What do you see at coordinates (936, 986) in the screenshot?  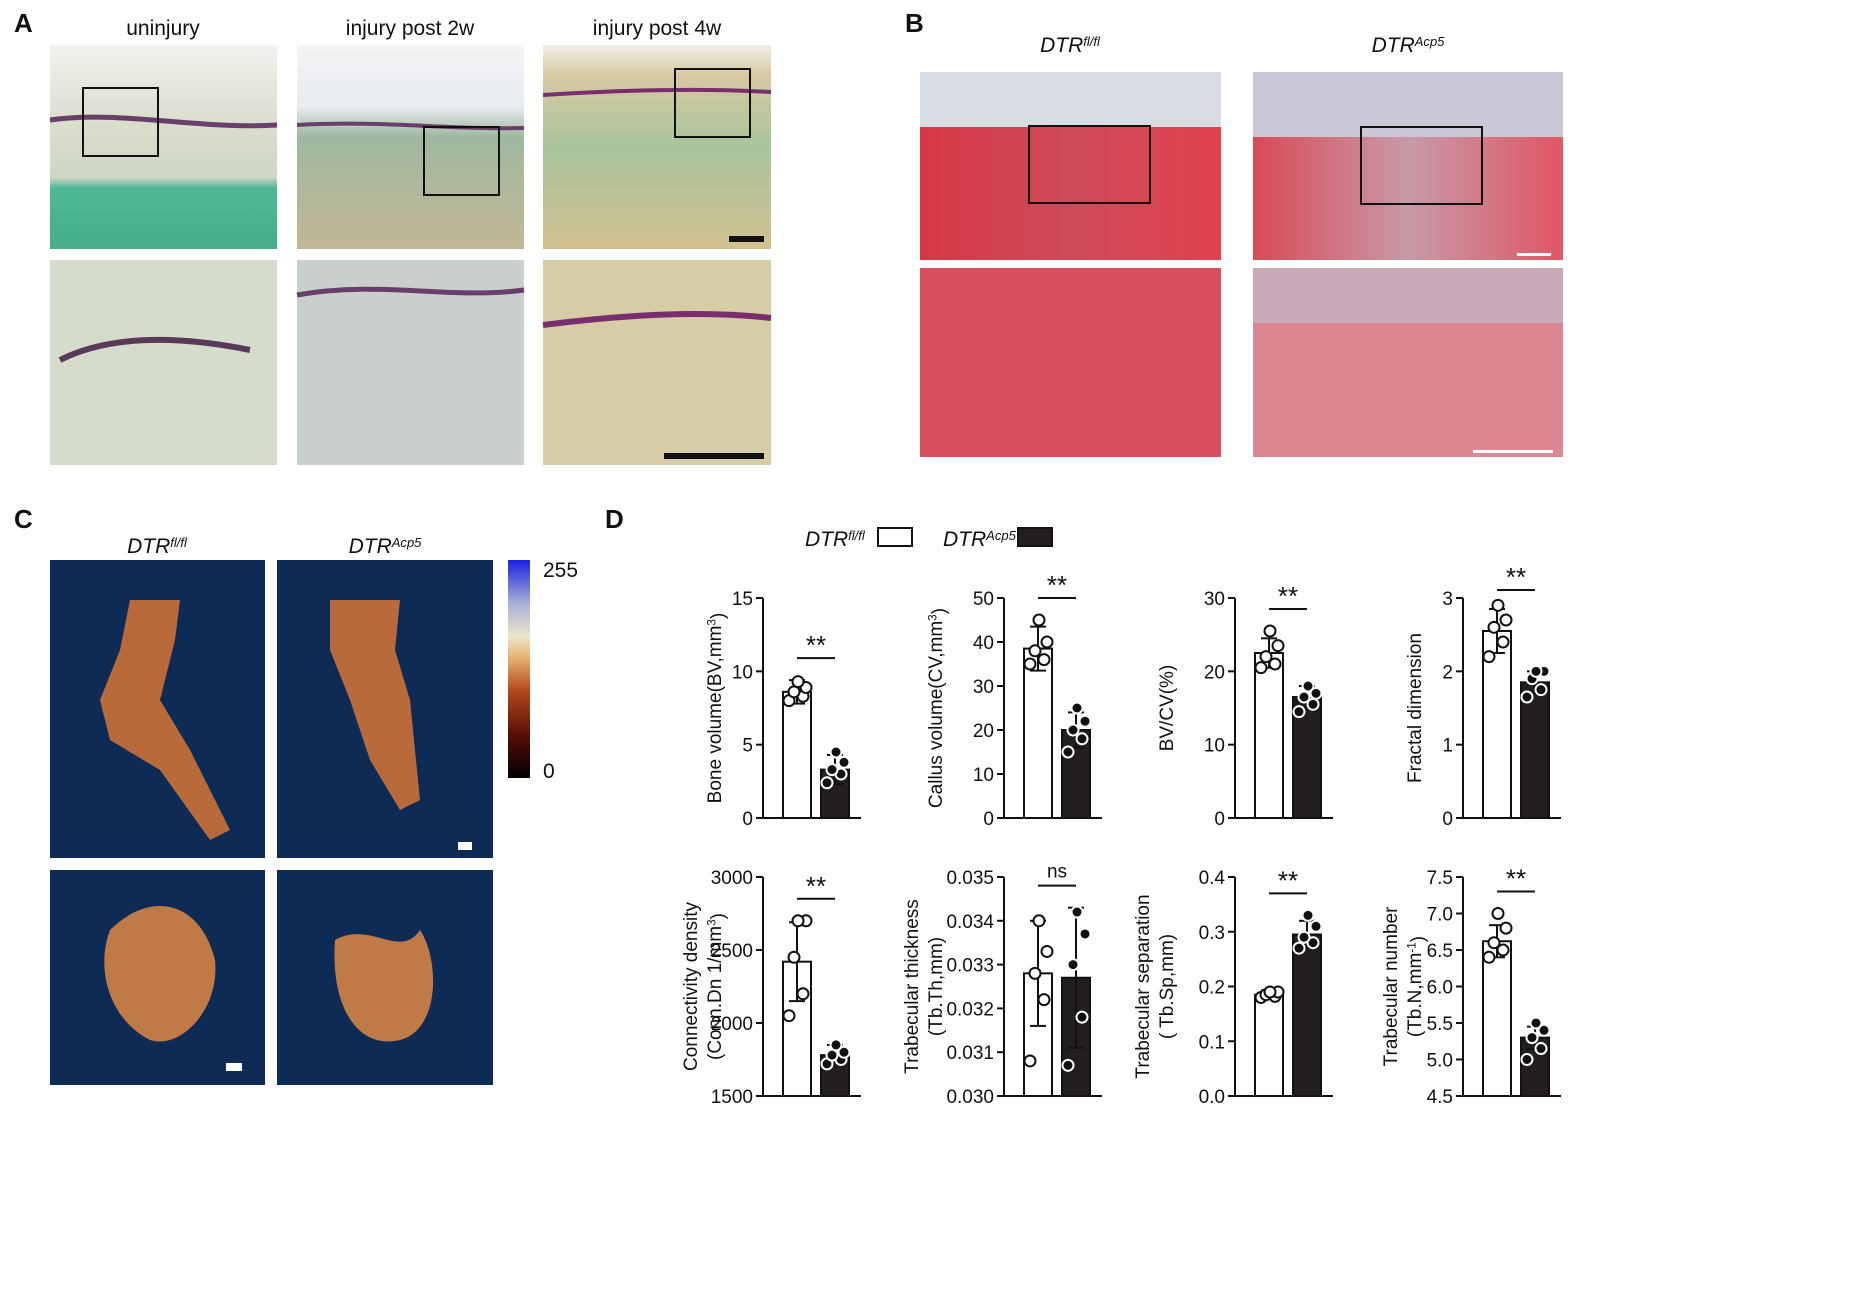 I see `text-segment: (Tb.Th,mm)` at bounding box center [936, 986].